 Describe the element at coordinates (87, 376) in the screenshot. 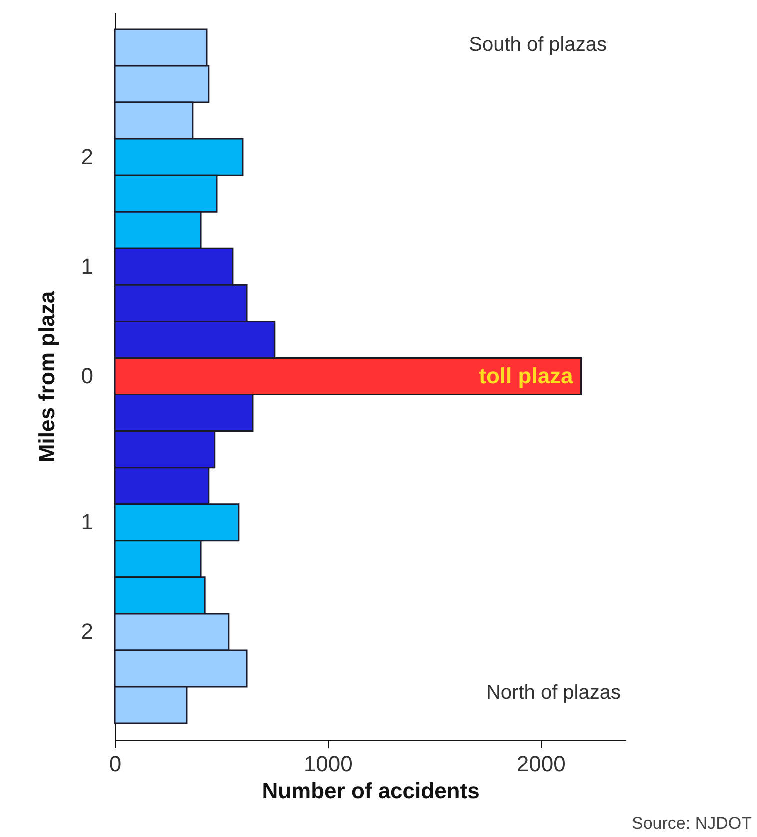

I see `y-tick-label: 0` at that location.